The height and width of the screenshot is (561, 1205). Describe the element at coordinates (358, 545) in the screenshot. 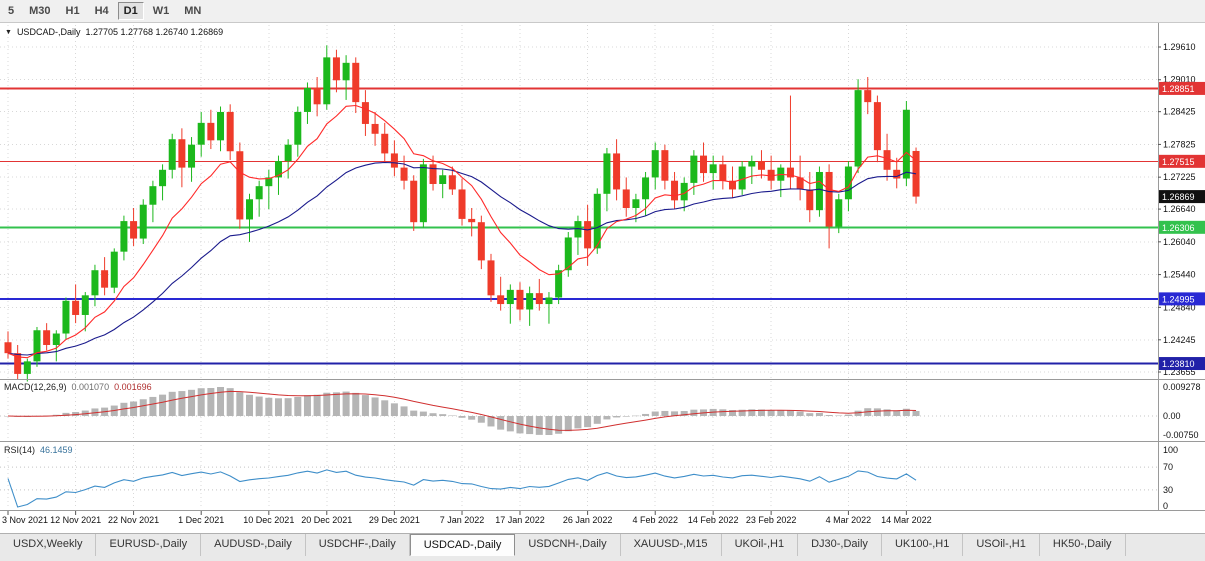

I see `chart-tab-usdchf-daily: USDCHF-,Daily` at that location.